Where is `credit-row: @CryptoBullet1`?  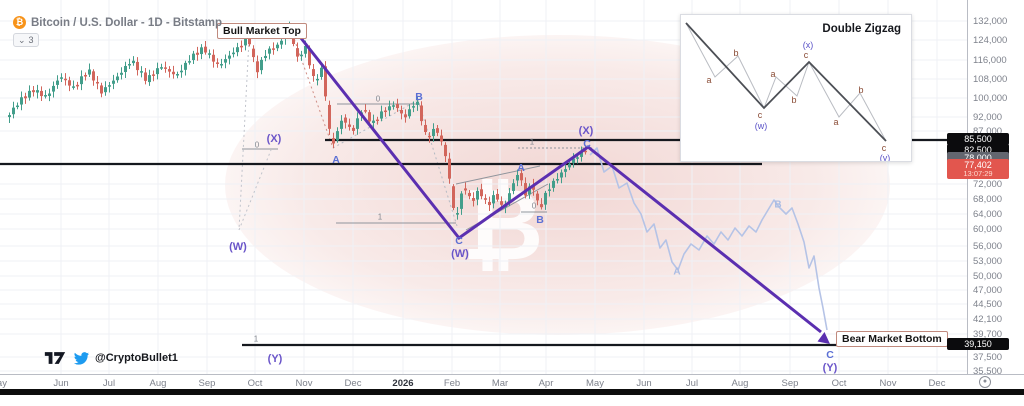
credit-row: @CryptoBullet1 is located at coordinates (111, 358).